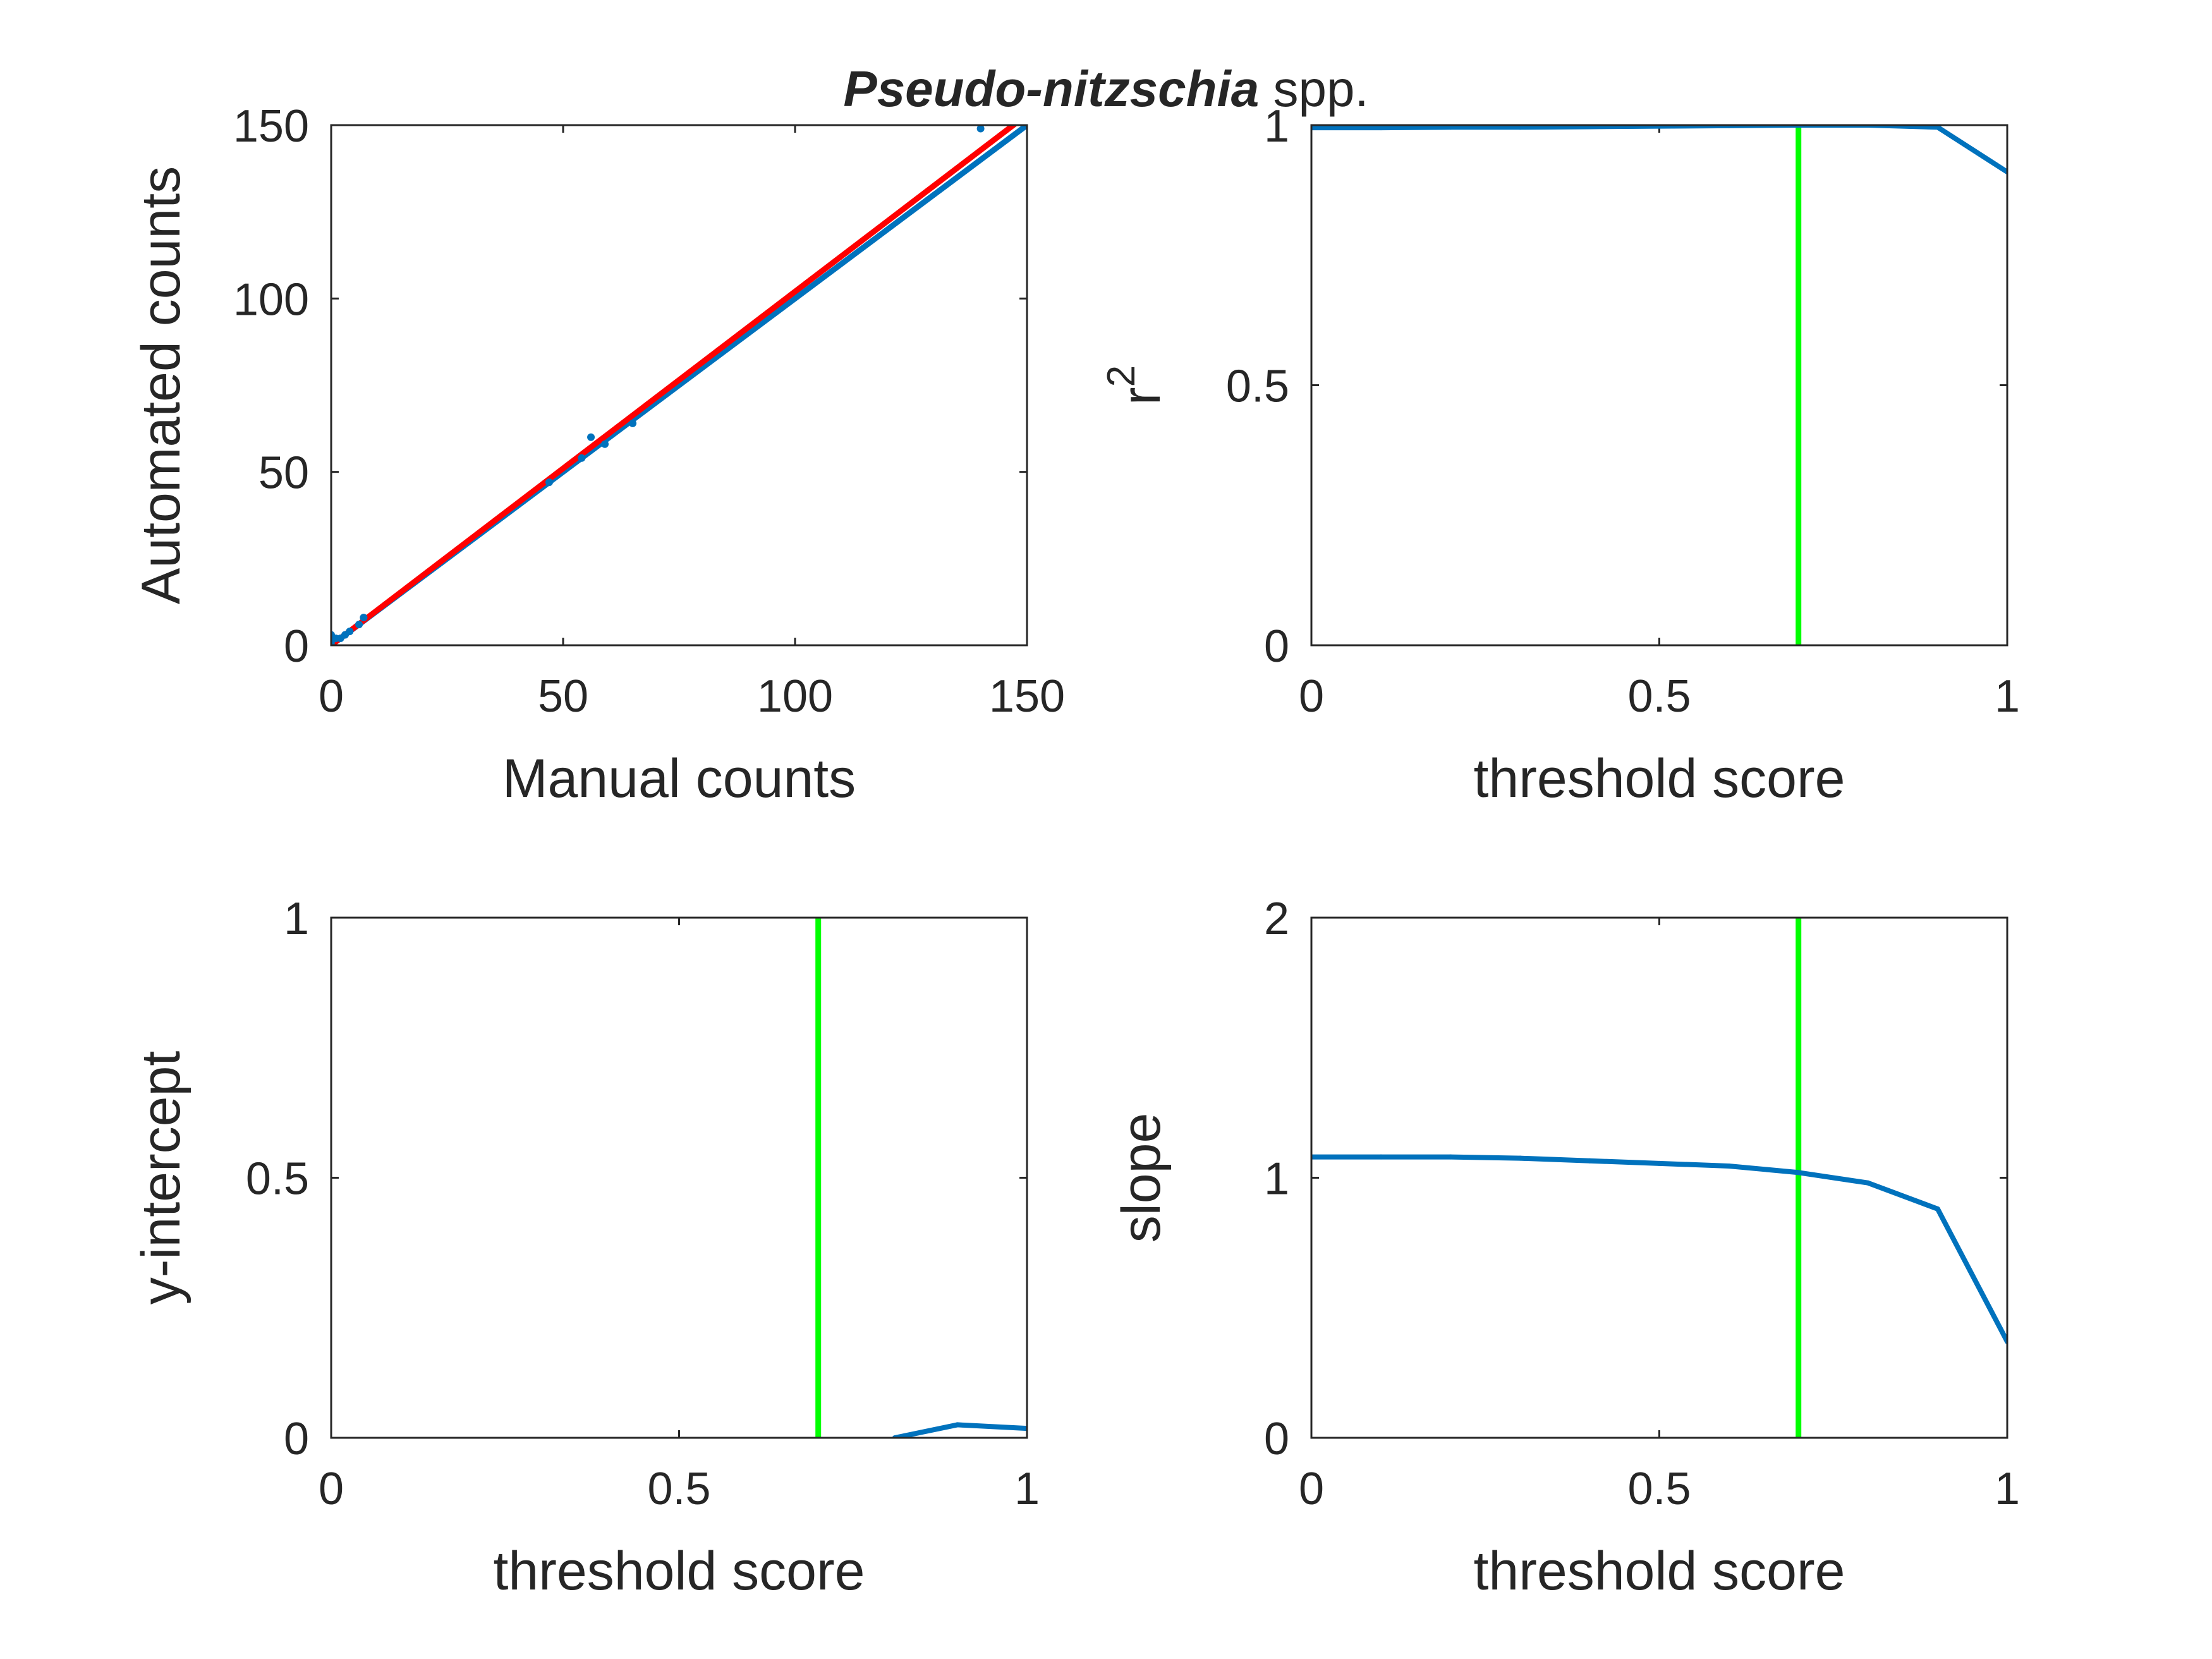  What do you see at coordinates (271, 299) in the screenshot?
I see `y-tick-label: 100` at bounding box center [271, 299].